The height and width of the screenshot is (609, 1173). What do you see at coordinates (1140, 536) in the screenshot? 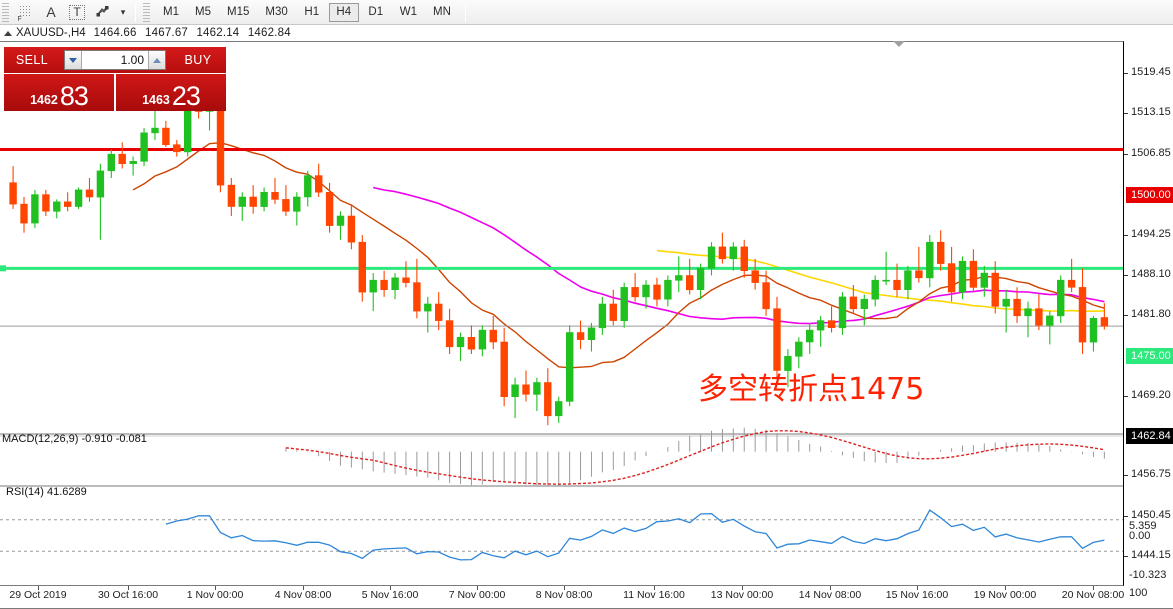
I see `indicator-axis-label: 0.00` at bounding box center [1140, 536].